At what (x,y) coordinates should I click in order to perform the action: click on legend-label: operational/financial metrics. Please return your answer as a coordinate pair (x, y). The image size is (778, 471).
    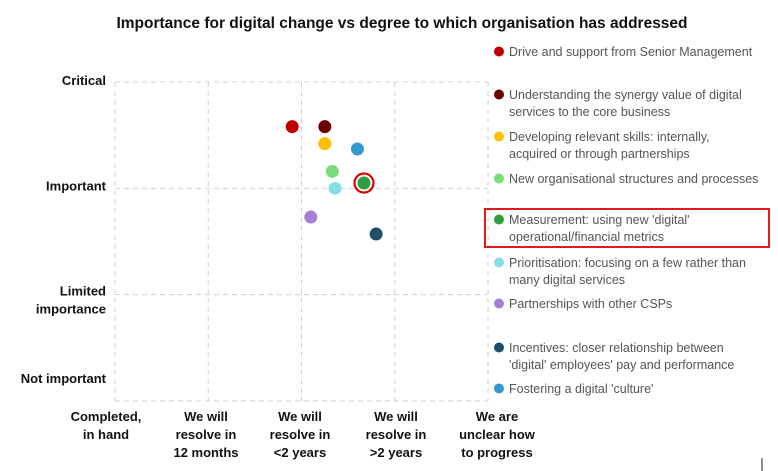
    Looking at the image, I should click on (586, 237).